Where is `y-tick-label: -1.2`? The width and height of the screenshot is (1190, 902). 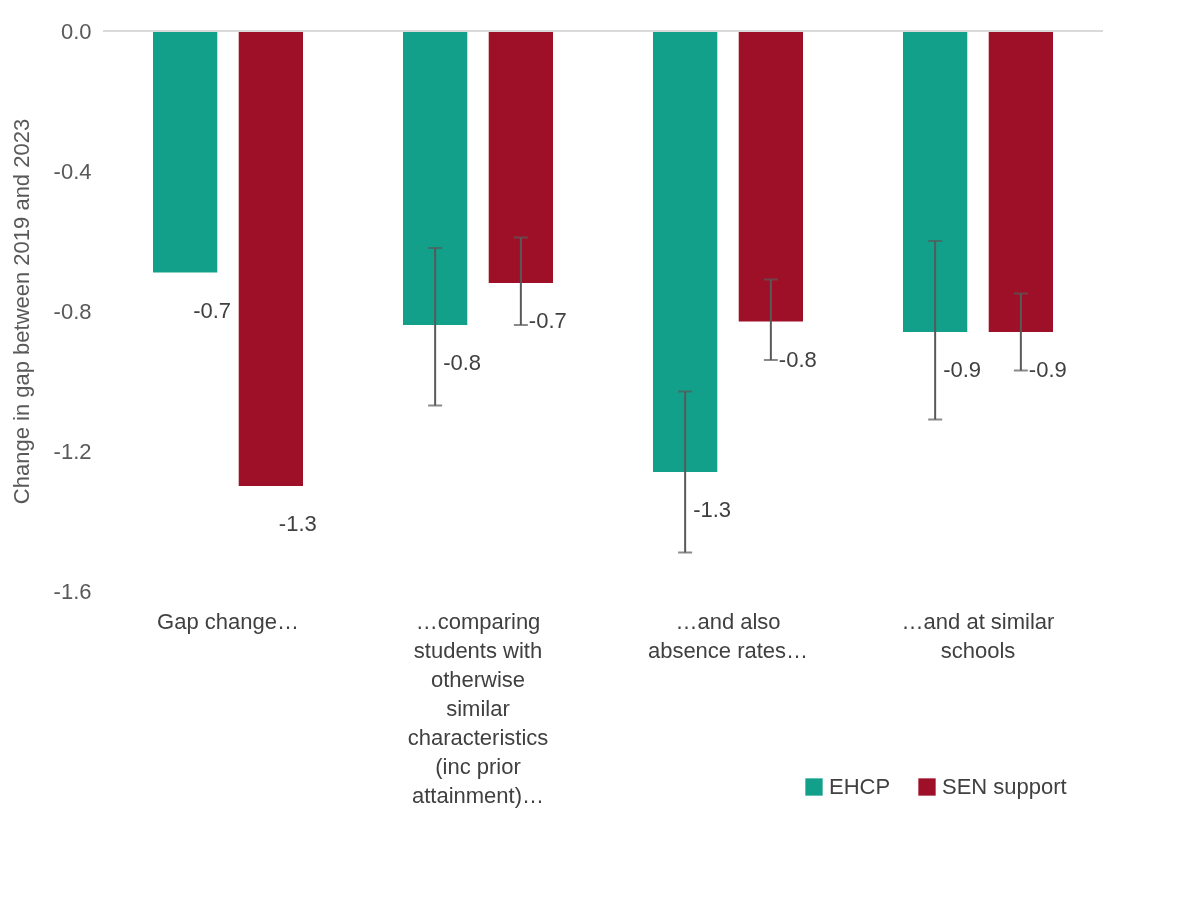
y-tick-label: -1.2 is located at coordinates (72, 451).